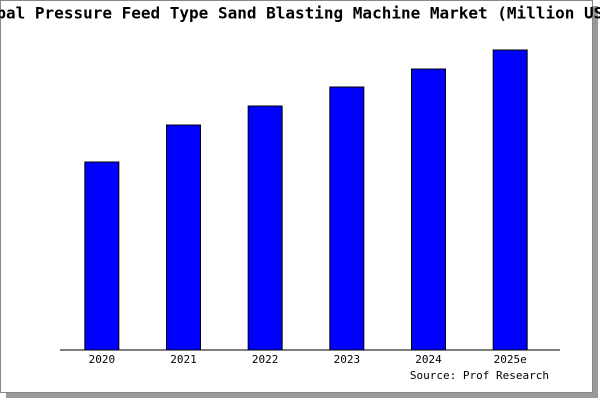  Describe the element at coordinates (510, 359) in the screenshot. I see `x-tick-label: 2025e` at that location.